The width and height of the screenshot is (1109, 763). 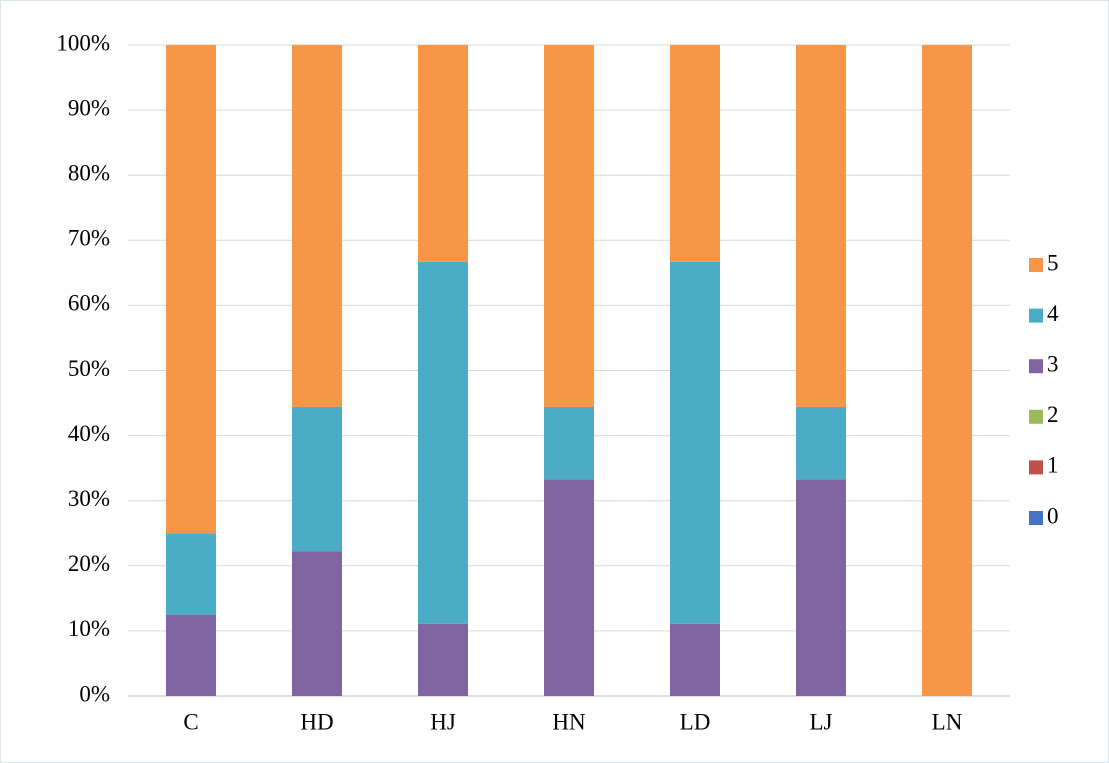 I want to click on y-tick-label: 70%, so click(x=89, y=238).